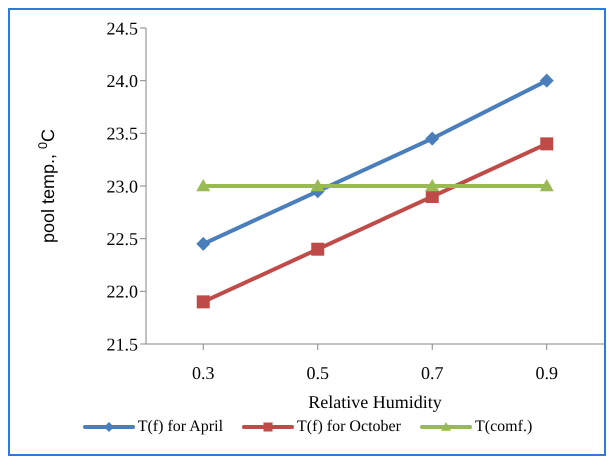  Describe the element at coordinates (203, 372) in the screenshot. I see `x-tick-label: 0.3` at that location.